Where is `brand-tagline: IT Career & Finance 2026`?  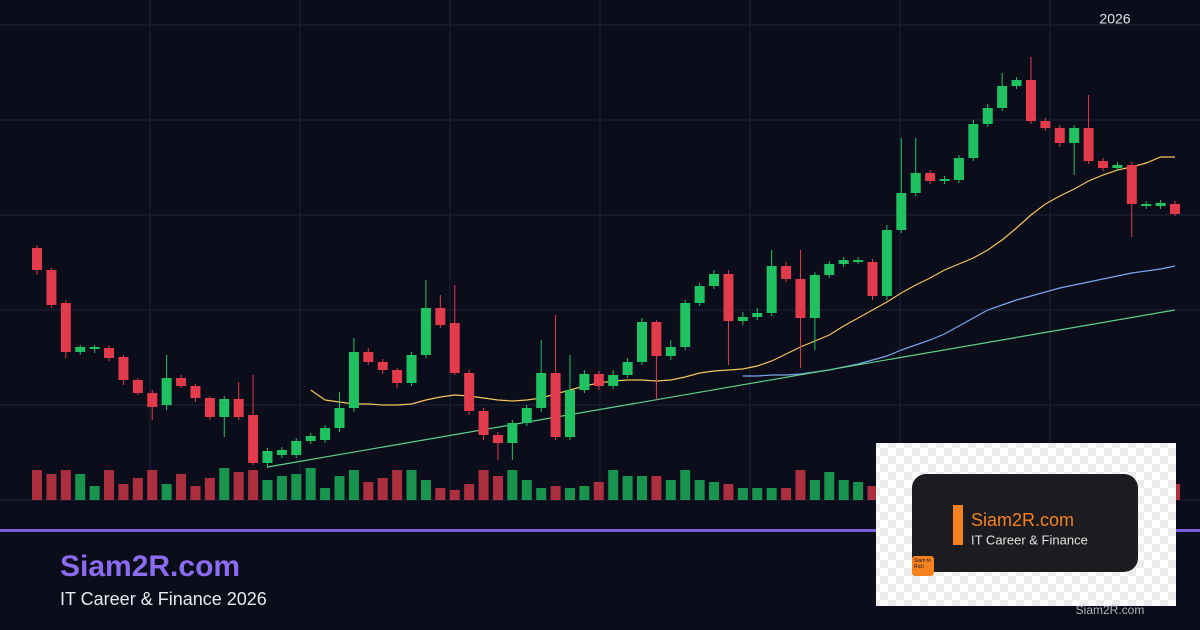
brand-tagline: IT Career & Finance 2026 is located at coordinates (163, 599).